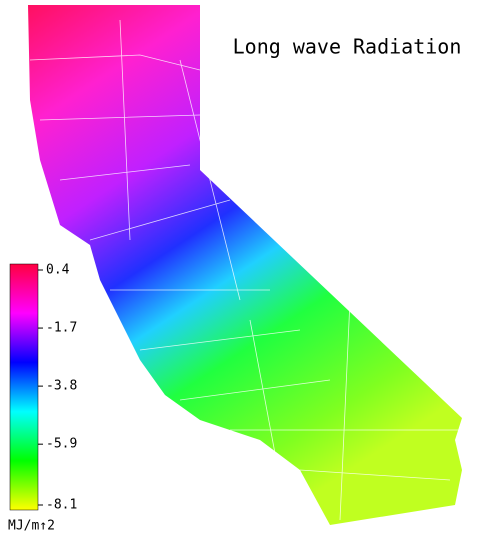 The width and height of the screenshot is (500, 550). I want to click on colorbar-unit: MJ/m↑2, so click(31, 526).